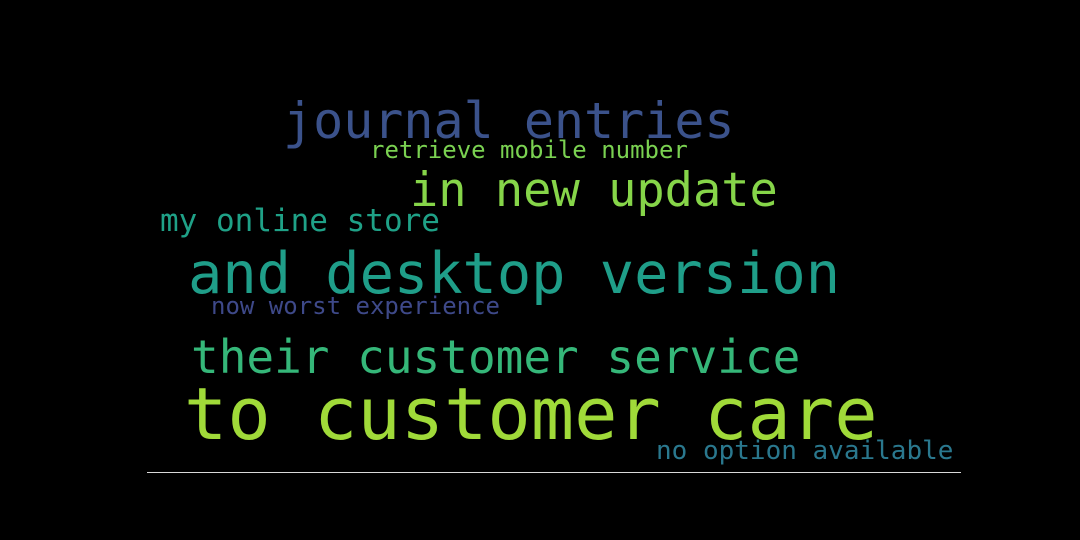  What do you see at coordinates (554, 472) in the screenshot?
I see `baseline-divider` at bounding box center [554, 472].